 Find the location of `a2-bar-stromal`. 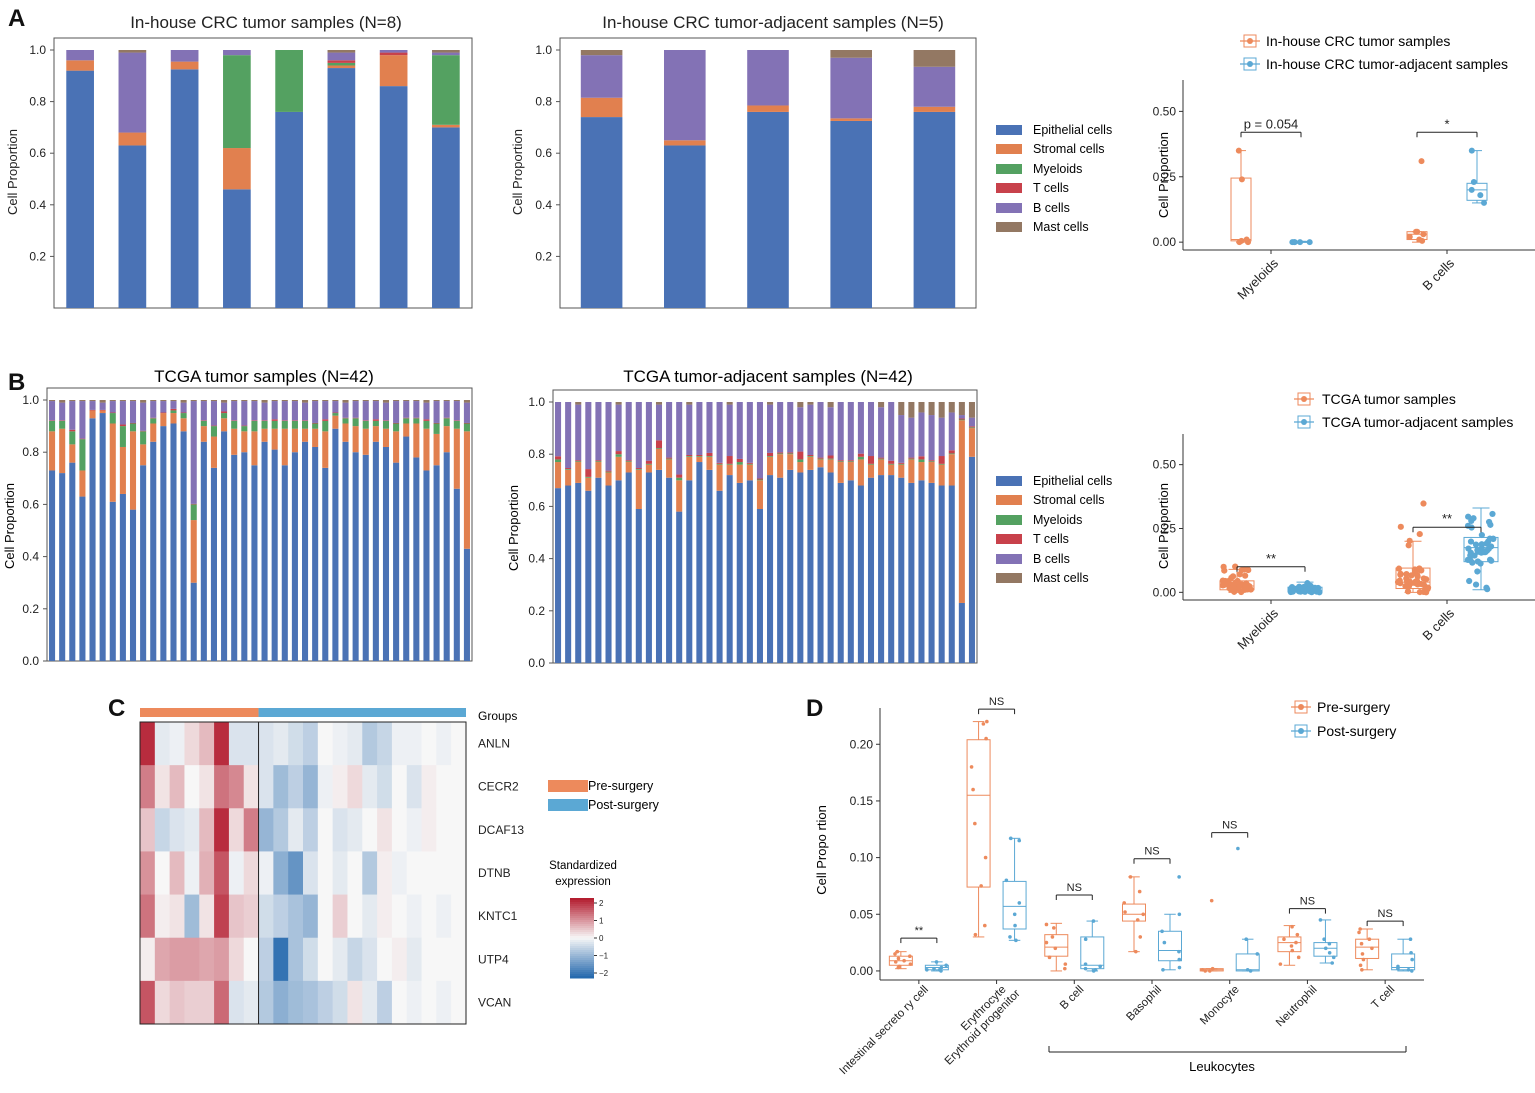

a2-bar-stromal is located at coordinates (851, 119).